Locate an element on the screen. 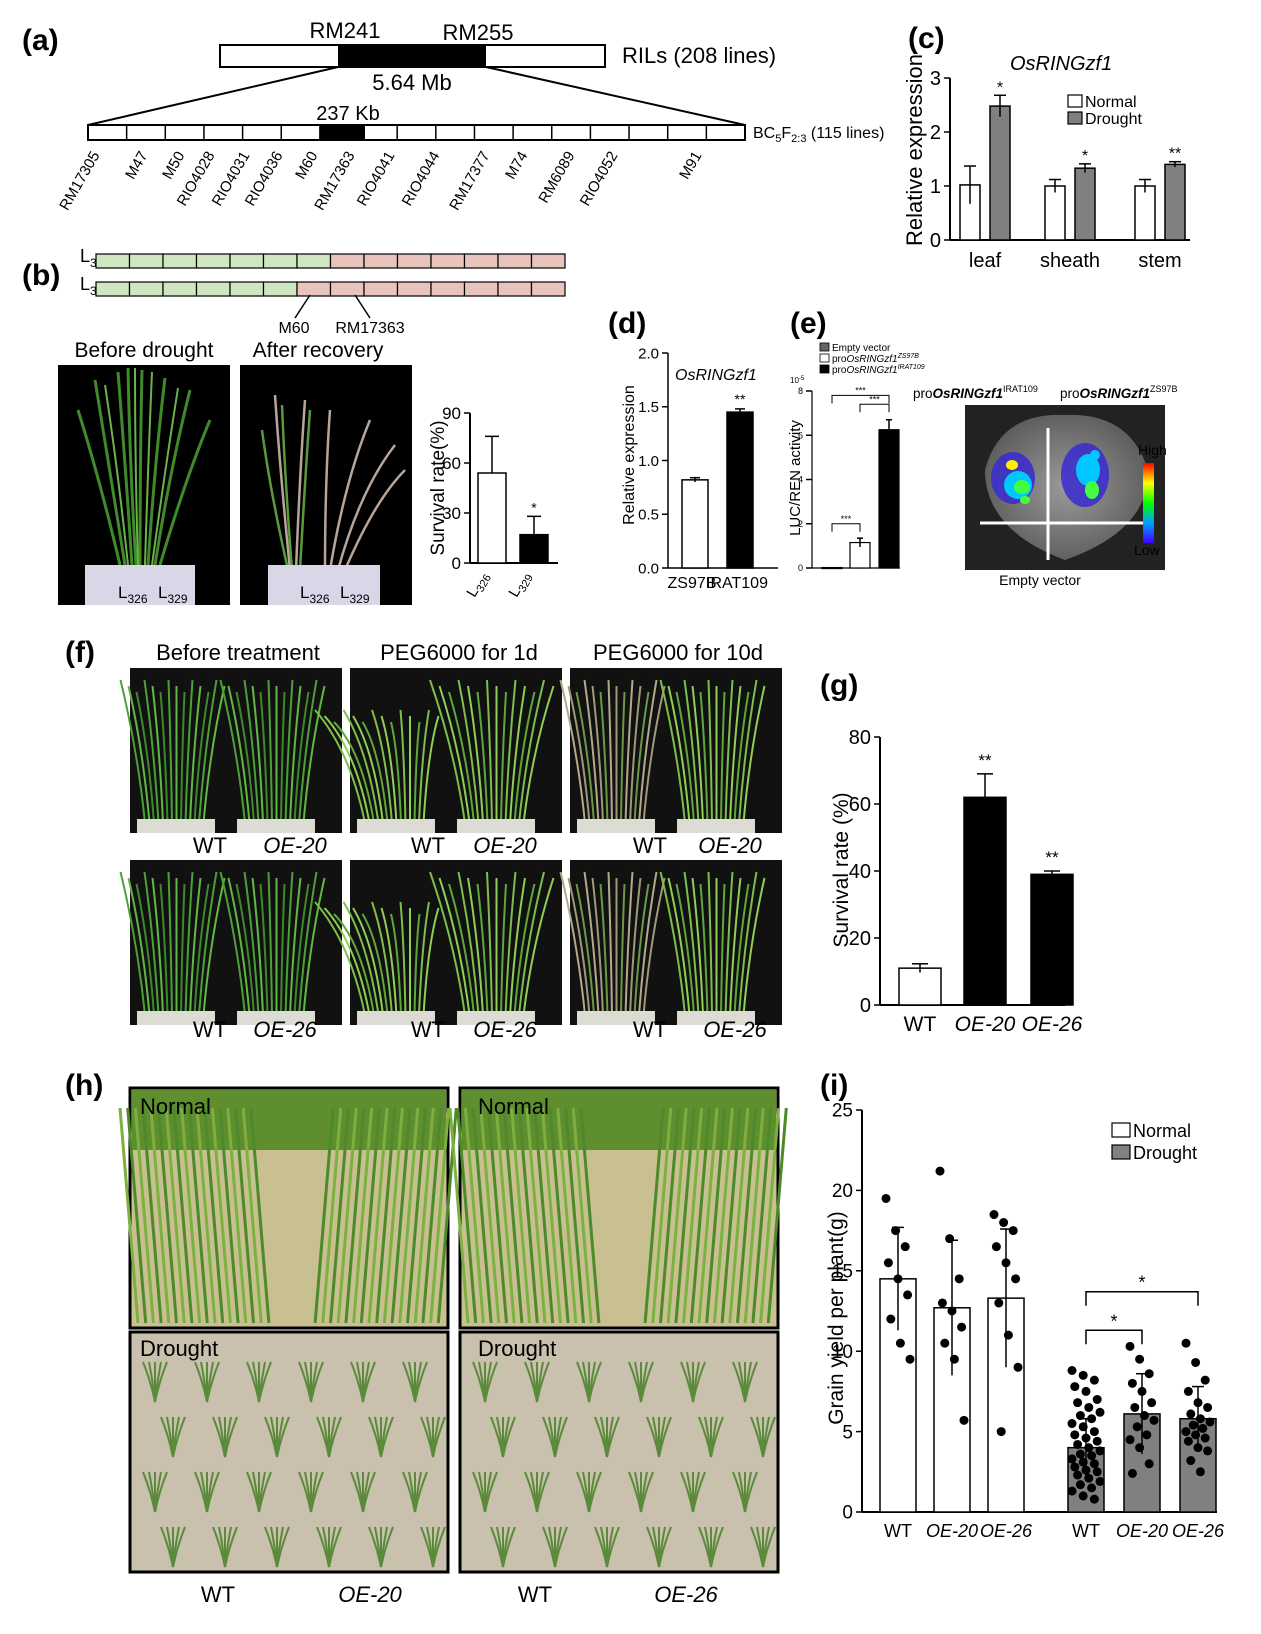 Image resolution: width=1261 pixels, height=1634 pixels. f-row1-oe-1: OE-20 is located at coordinates (295, 845).